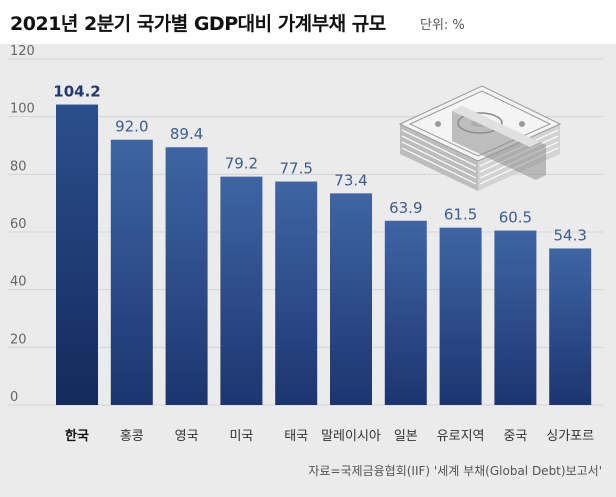 This screenshot has width=616, height=497. What do you see at coordinates (350, 180) in the screenshot?
I see `data-label: 73.4` at bounding box center [350, 180].